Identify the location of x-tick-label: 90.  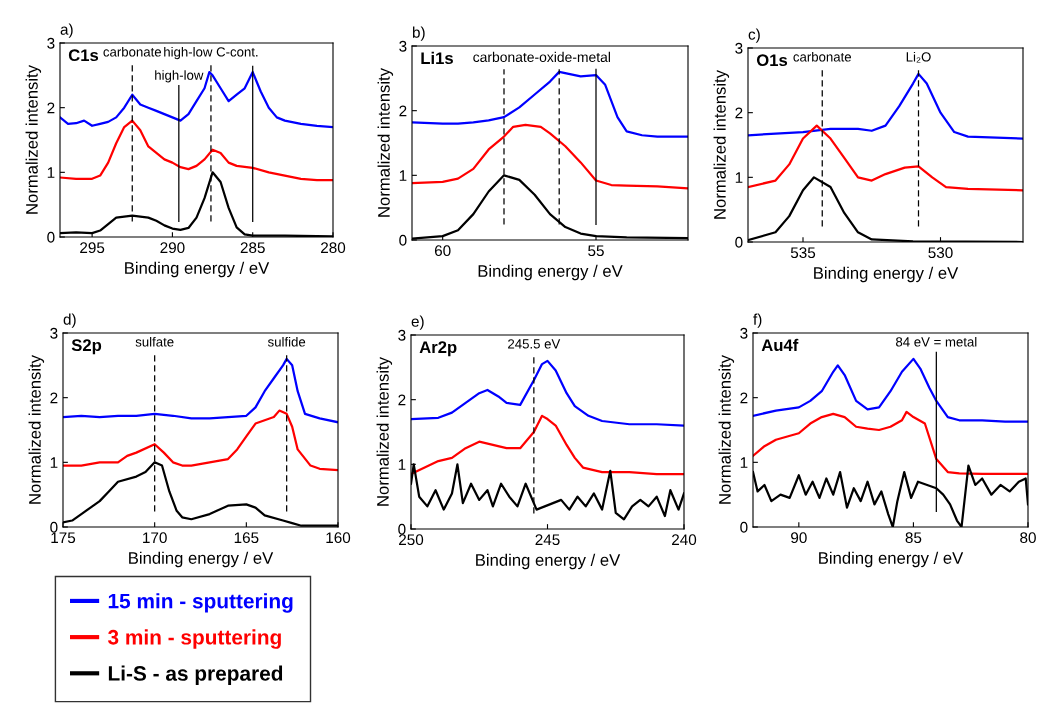
(799, 538).